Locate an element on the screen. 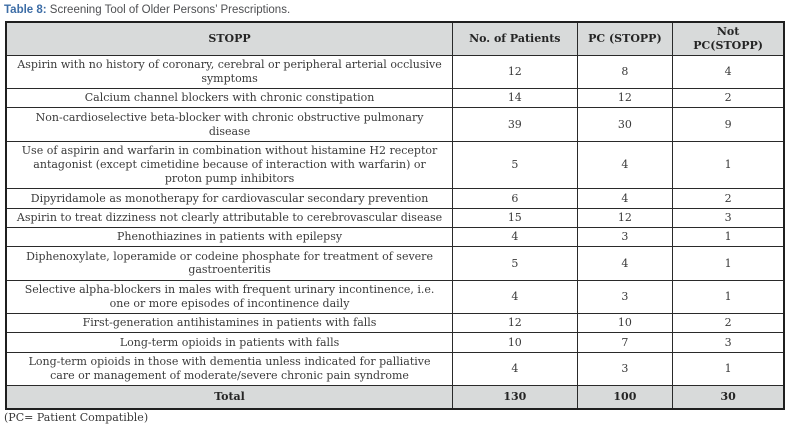 The width and height of the screenshot is (788, 424). cell-pc-stopp: 8 is located at coordinates (625, 71).